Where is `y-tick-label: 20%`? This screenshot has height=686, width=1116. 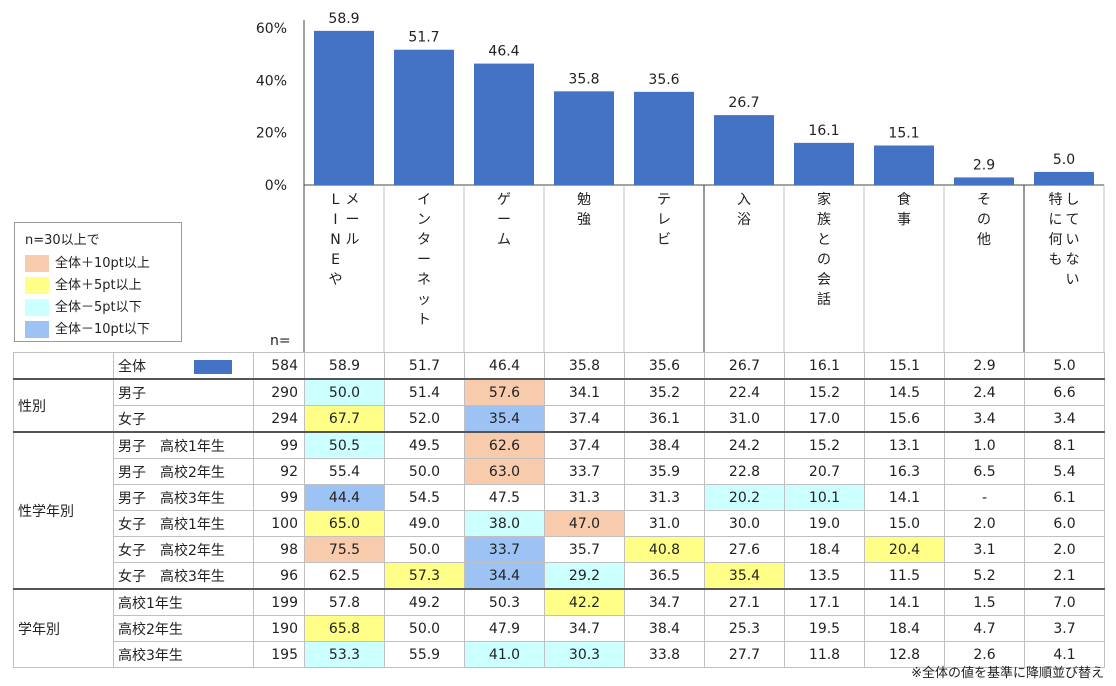 y-tick-label: 20% is located at coordinates (271, 134).